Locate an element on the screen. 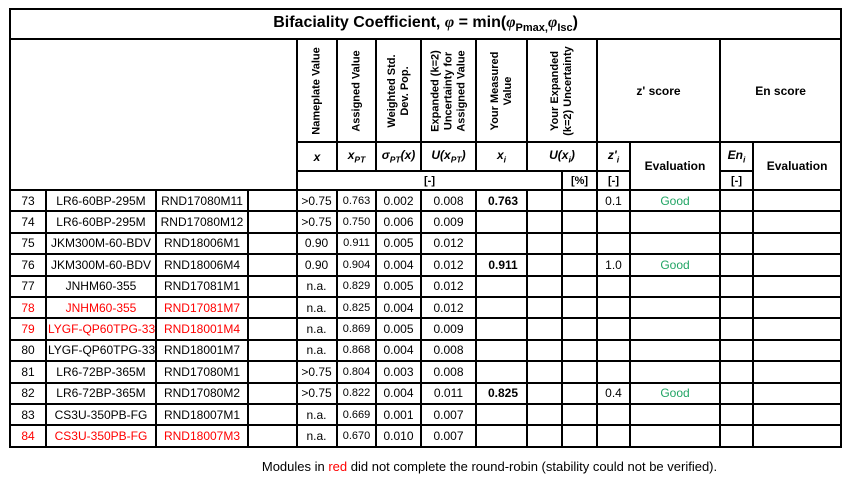  module-type-cell: LR6-72BP-365M is located at coordinates (101, 393).